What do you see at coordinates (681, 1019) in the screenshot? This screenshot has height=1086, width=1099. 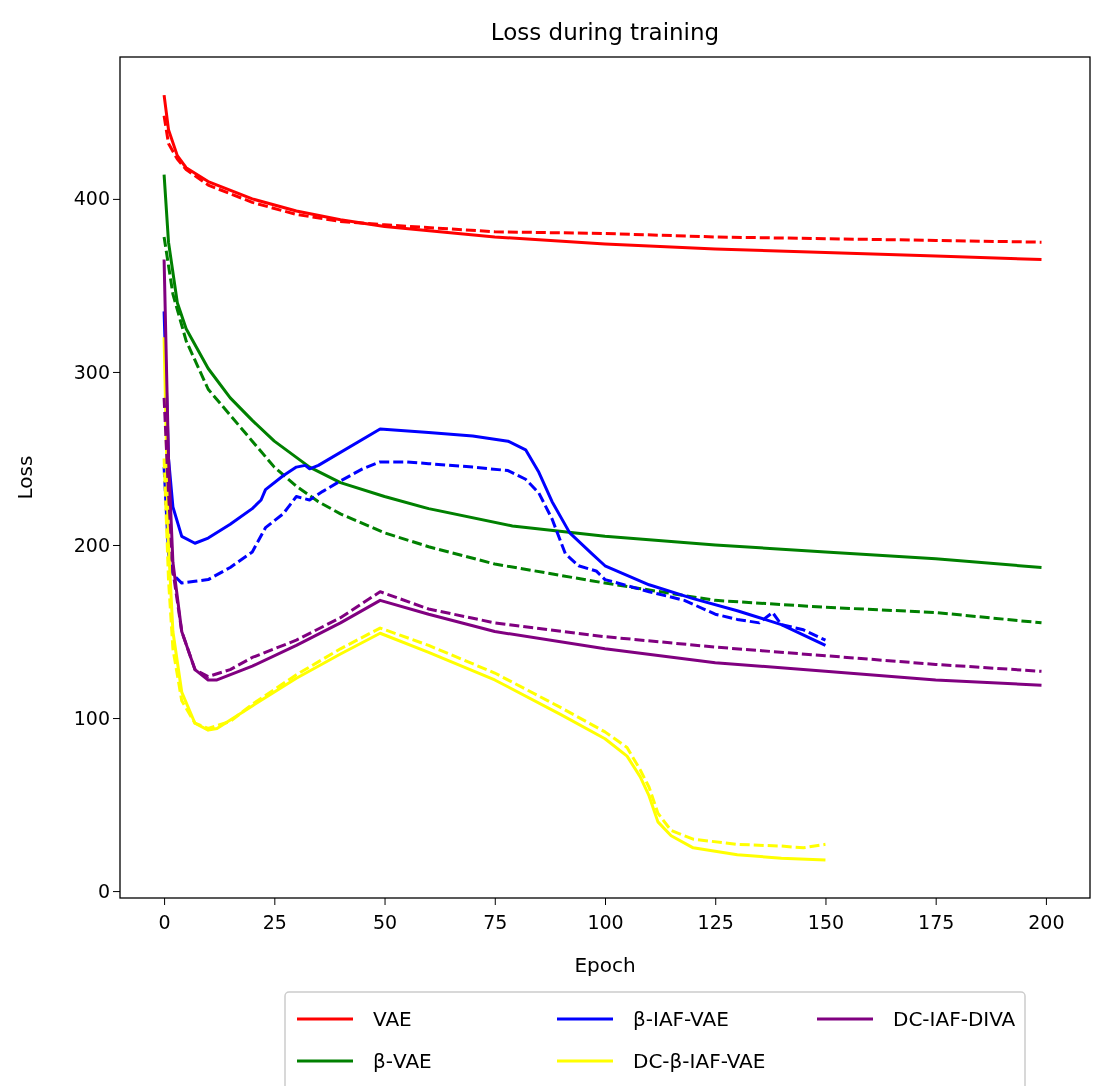 I see `legend-label: β-IAF-VAE` at bounding box center [681, 1019].